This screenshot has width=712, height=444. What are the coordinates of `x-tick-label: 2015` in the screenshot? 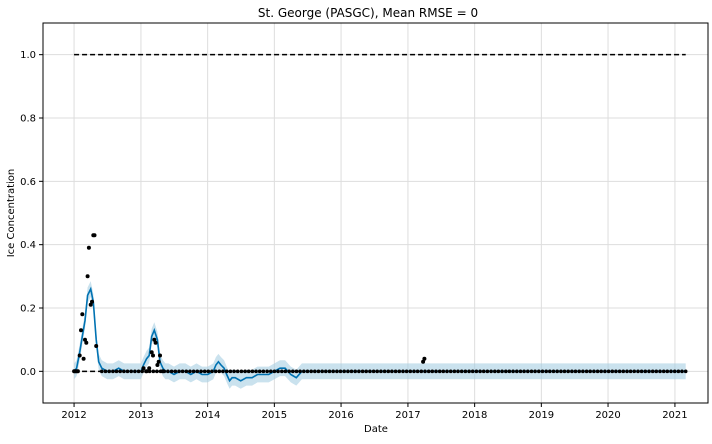 It's located at (274, 415).